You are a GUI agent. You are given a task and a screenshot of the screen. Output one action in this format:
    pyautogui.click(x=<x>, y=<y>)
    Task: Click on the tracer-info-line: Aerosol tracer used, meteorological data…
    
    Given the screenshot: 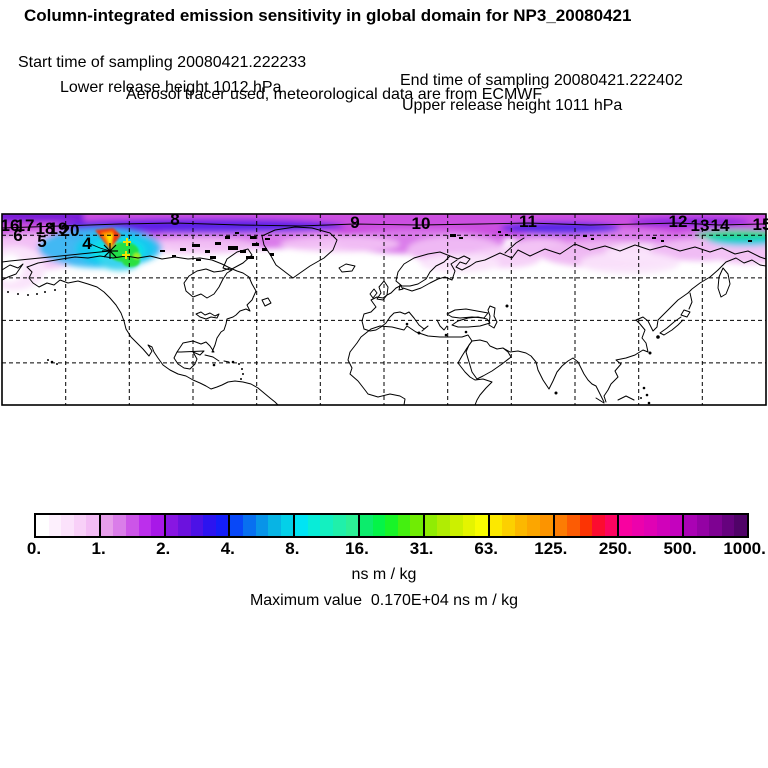 What is the action you would take?
    pyautogui.click(x=334, y=94)
    